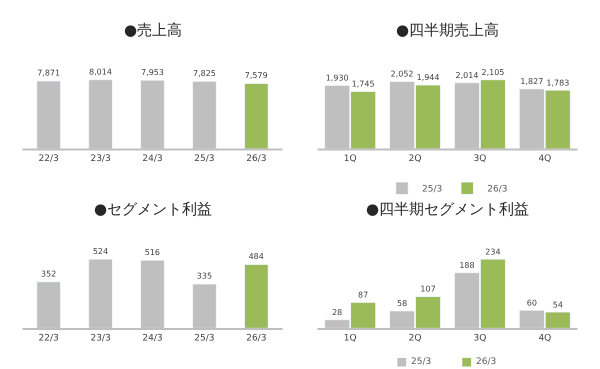  I want to click on data-label: 7,871, so click(48, 73).